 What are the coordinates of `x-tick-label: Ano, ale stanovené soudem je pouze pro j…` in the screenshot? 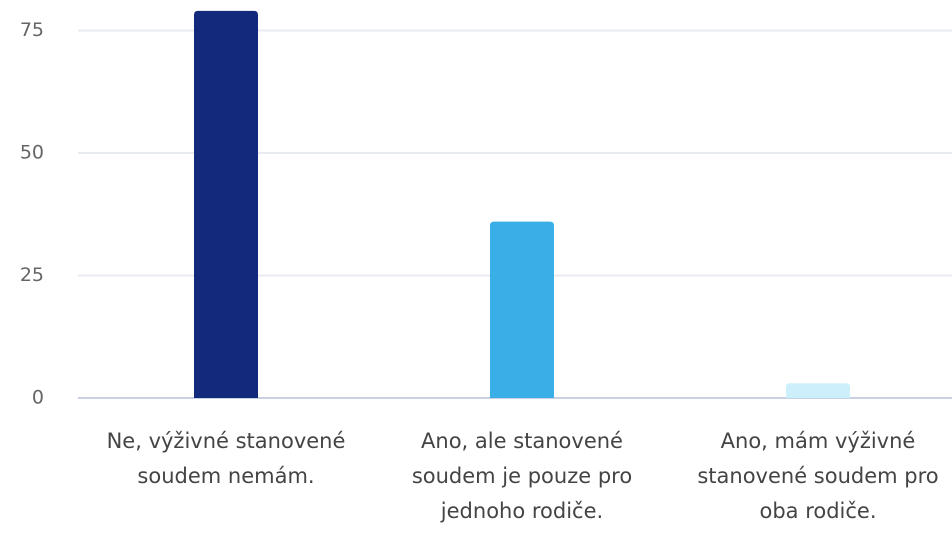 It's located at (522, 476).